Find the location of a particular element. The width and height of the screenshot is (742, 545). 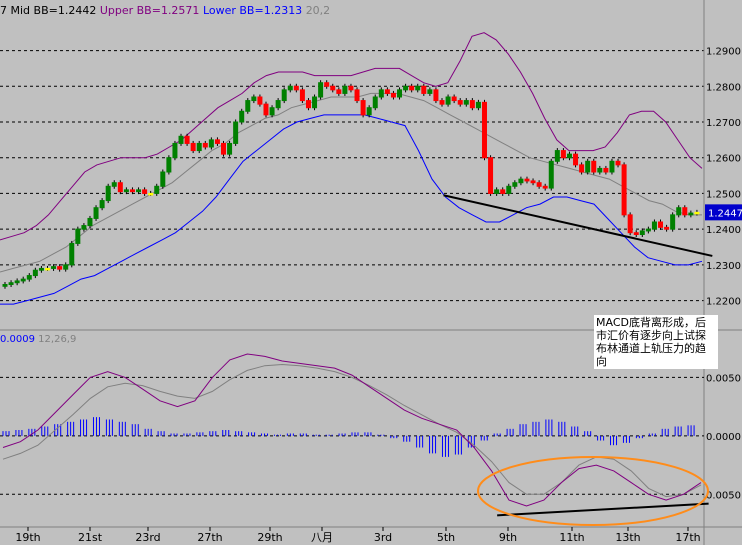

current-price-label: 1.2447 is located at coordinates (725, 213).